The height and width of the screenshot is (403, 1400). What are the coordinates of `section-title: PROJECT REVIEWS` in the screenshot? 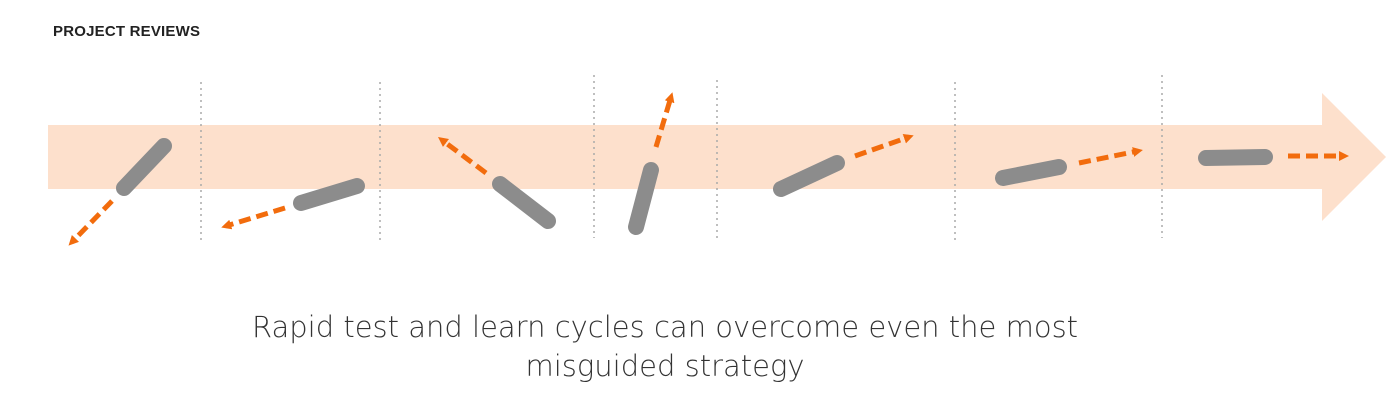 It's located at (127, 31).